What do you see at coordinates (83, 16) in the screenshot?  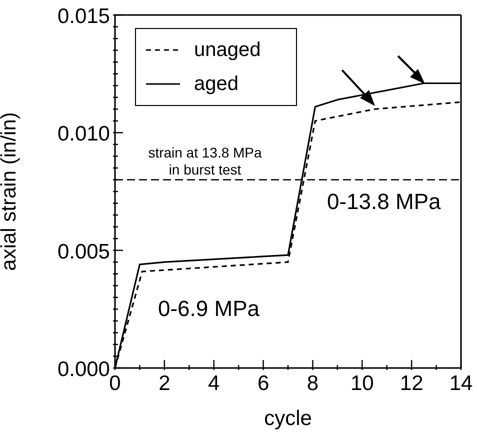 I see `y-tick-label: 0.015` at bounding box center [83, 16].